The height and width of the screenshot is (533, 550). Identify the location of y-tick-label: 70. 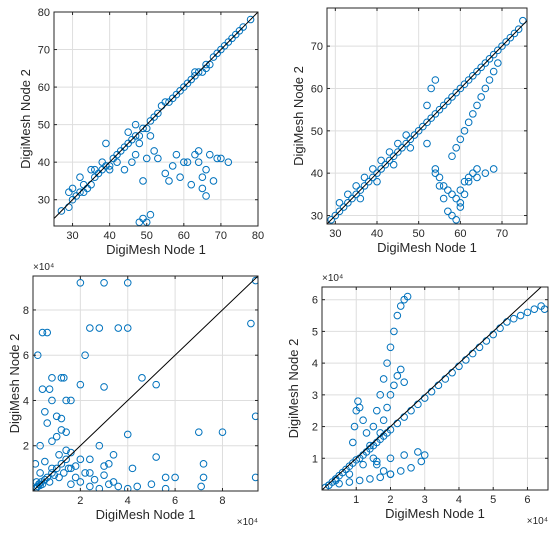
(44, 51).